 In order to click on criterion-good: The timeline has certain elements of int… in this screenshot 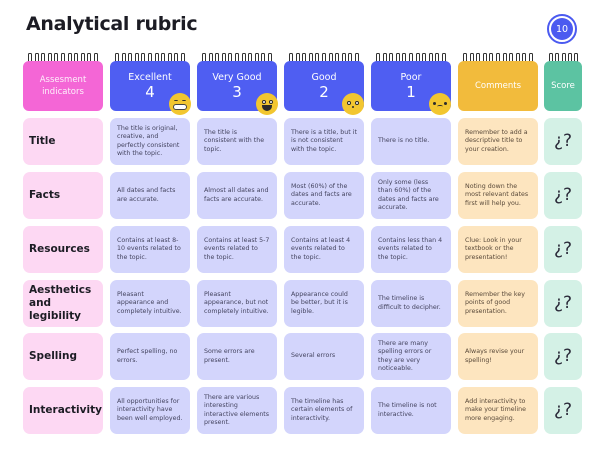, I will do `click(324, 410)`.